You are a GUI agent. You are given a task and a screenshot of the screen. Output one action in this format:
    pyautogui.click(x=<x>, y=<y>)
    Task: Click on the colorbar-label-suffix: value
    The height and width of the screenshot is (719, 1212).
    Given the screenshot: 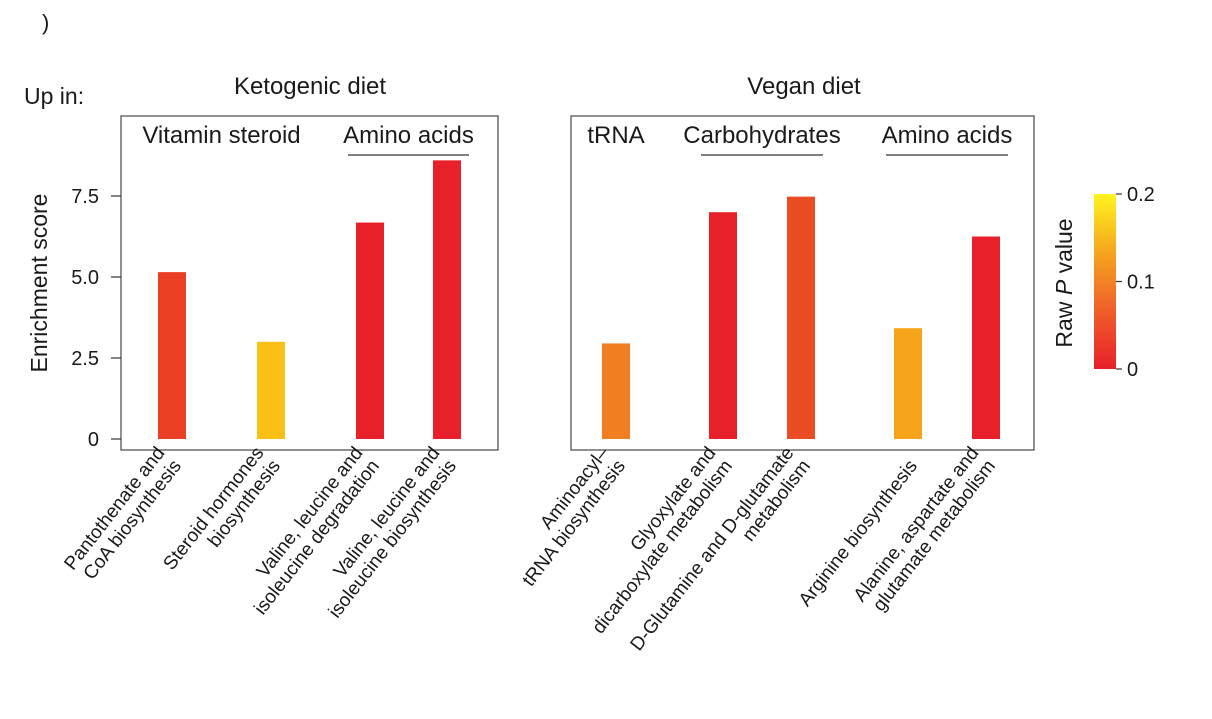 What is the action you would take?
    pyautogui.click(x=1064, y=248)
    